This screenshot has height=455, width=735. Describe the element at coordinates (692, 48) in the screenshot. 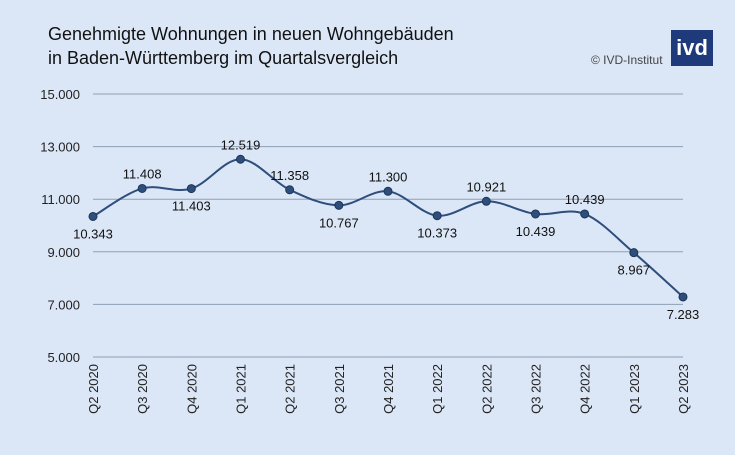

I see `ivd-logo: ivd` at that location.